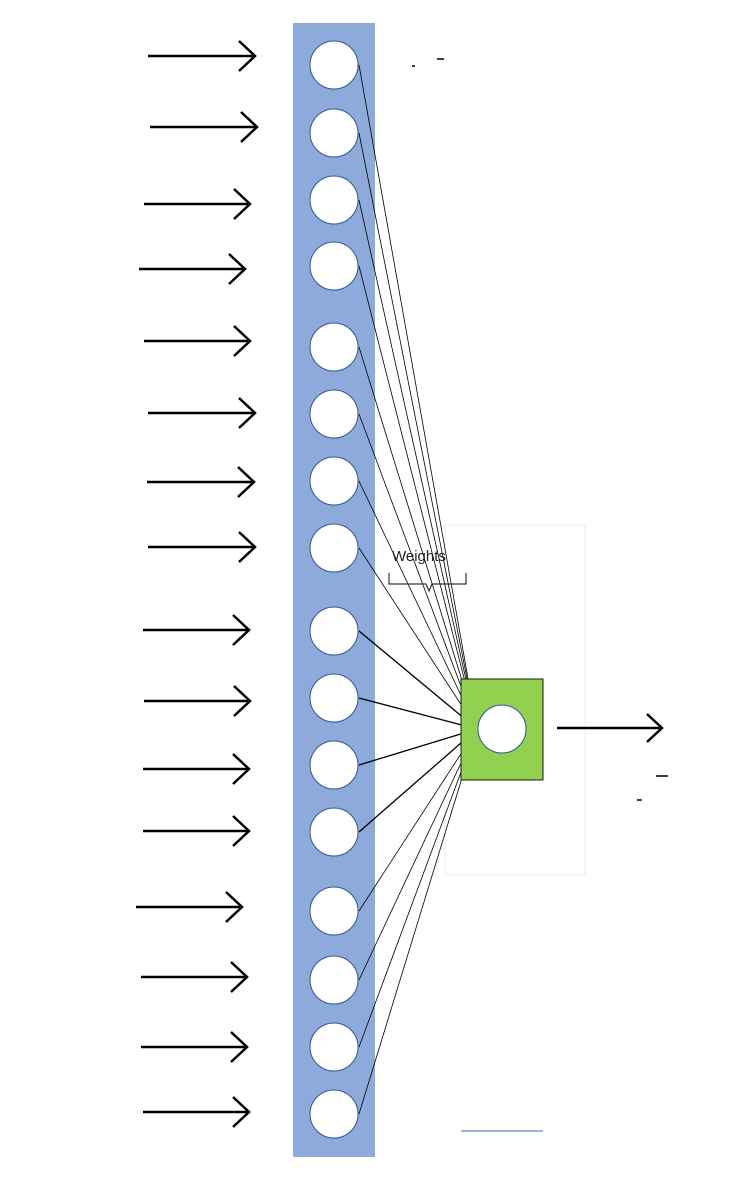 This screenshot has height=1197, width=730. Describe the element at coordinates (419, 556) in the screenshot. I see `weights-label: Weights` at that location.